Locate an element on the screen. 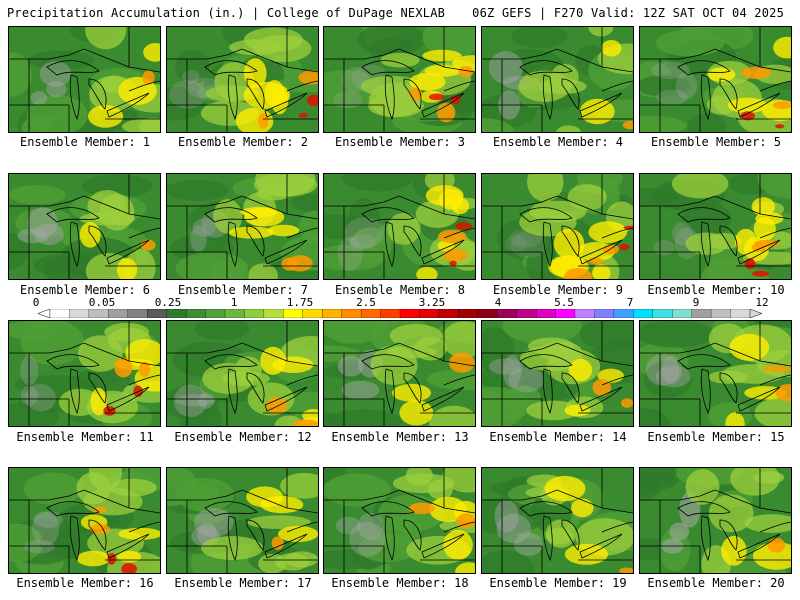  colorbar-tick-label: 3.25 is located at coordinates (432, 302).